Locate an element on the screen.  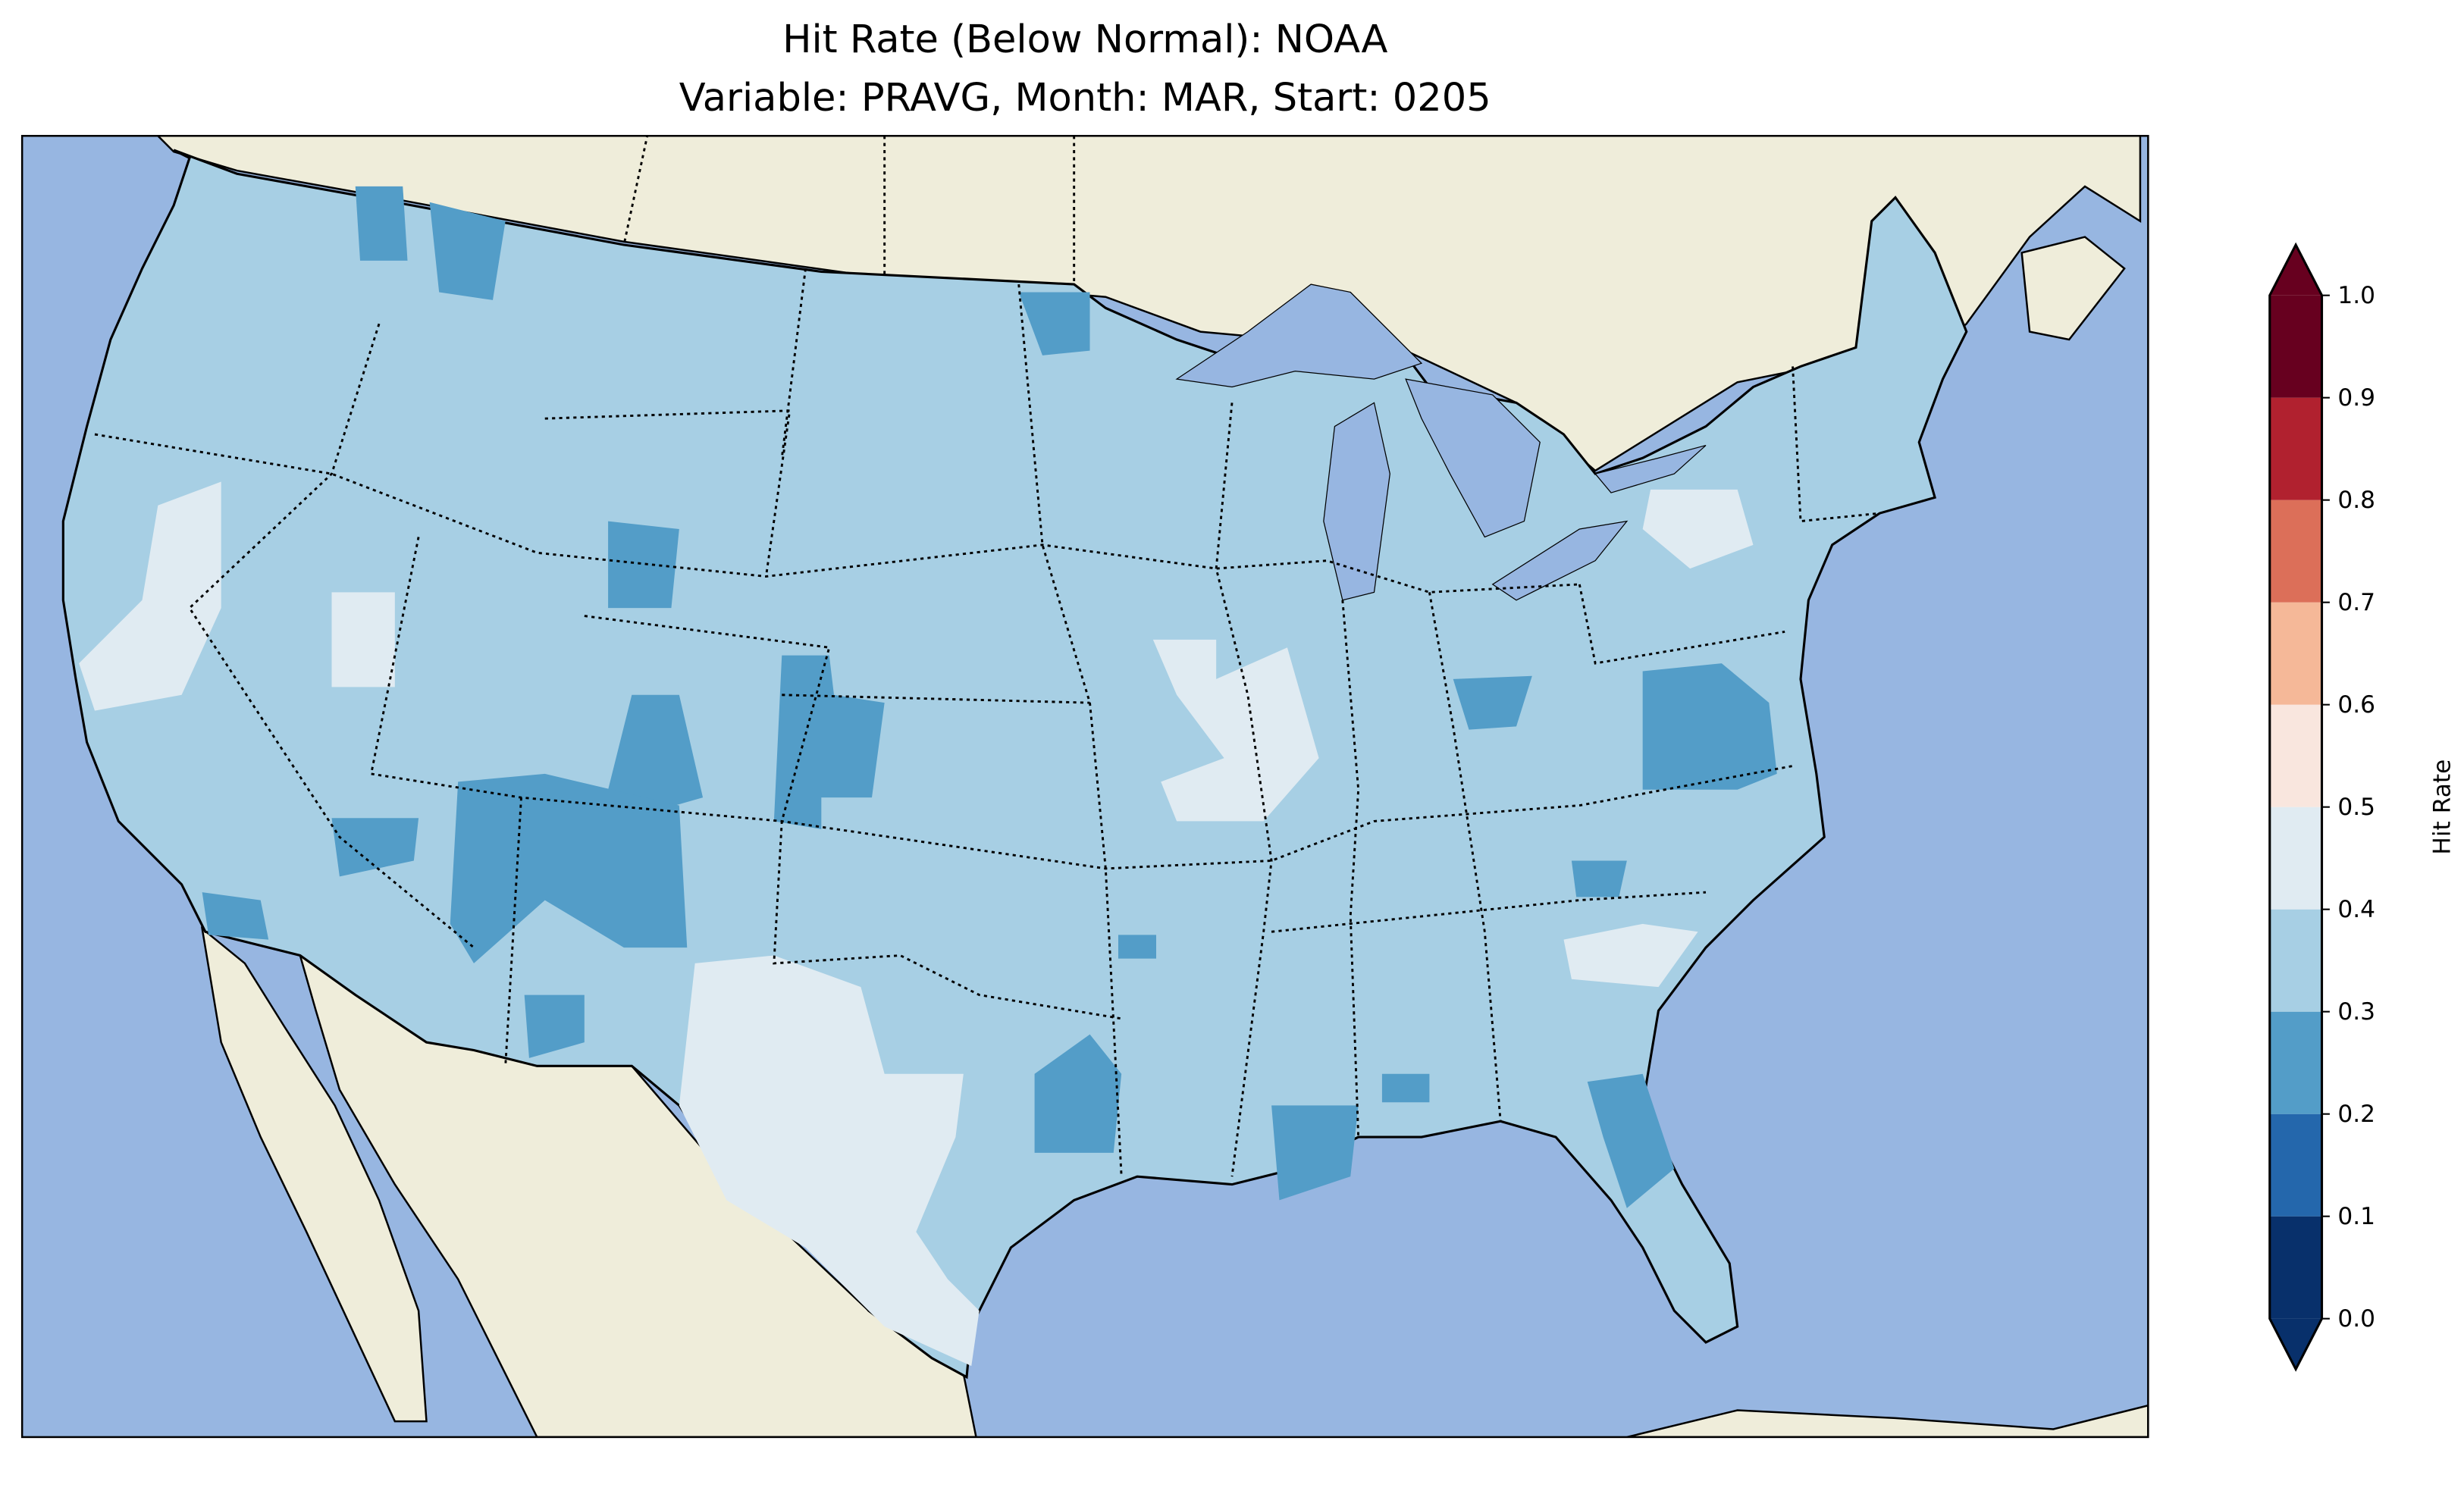
colorbar-tick-label: 0.5 is located at coordinates (2356, 807).